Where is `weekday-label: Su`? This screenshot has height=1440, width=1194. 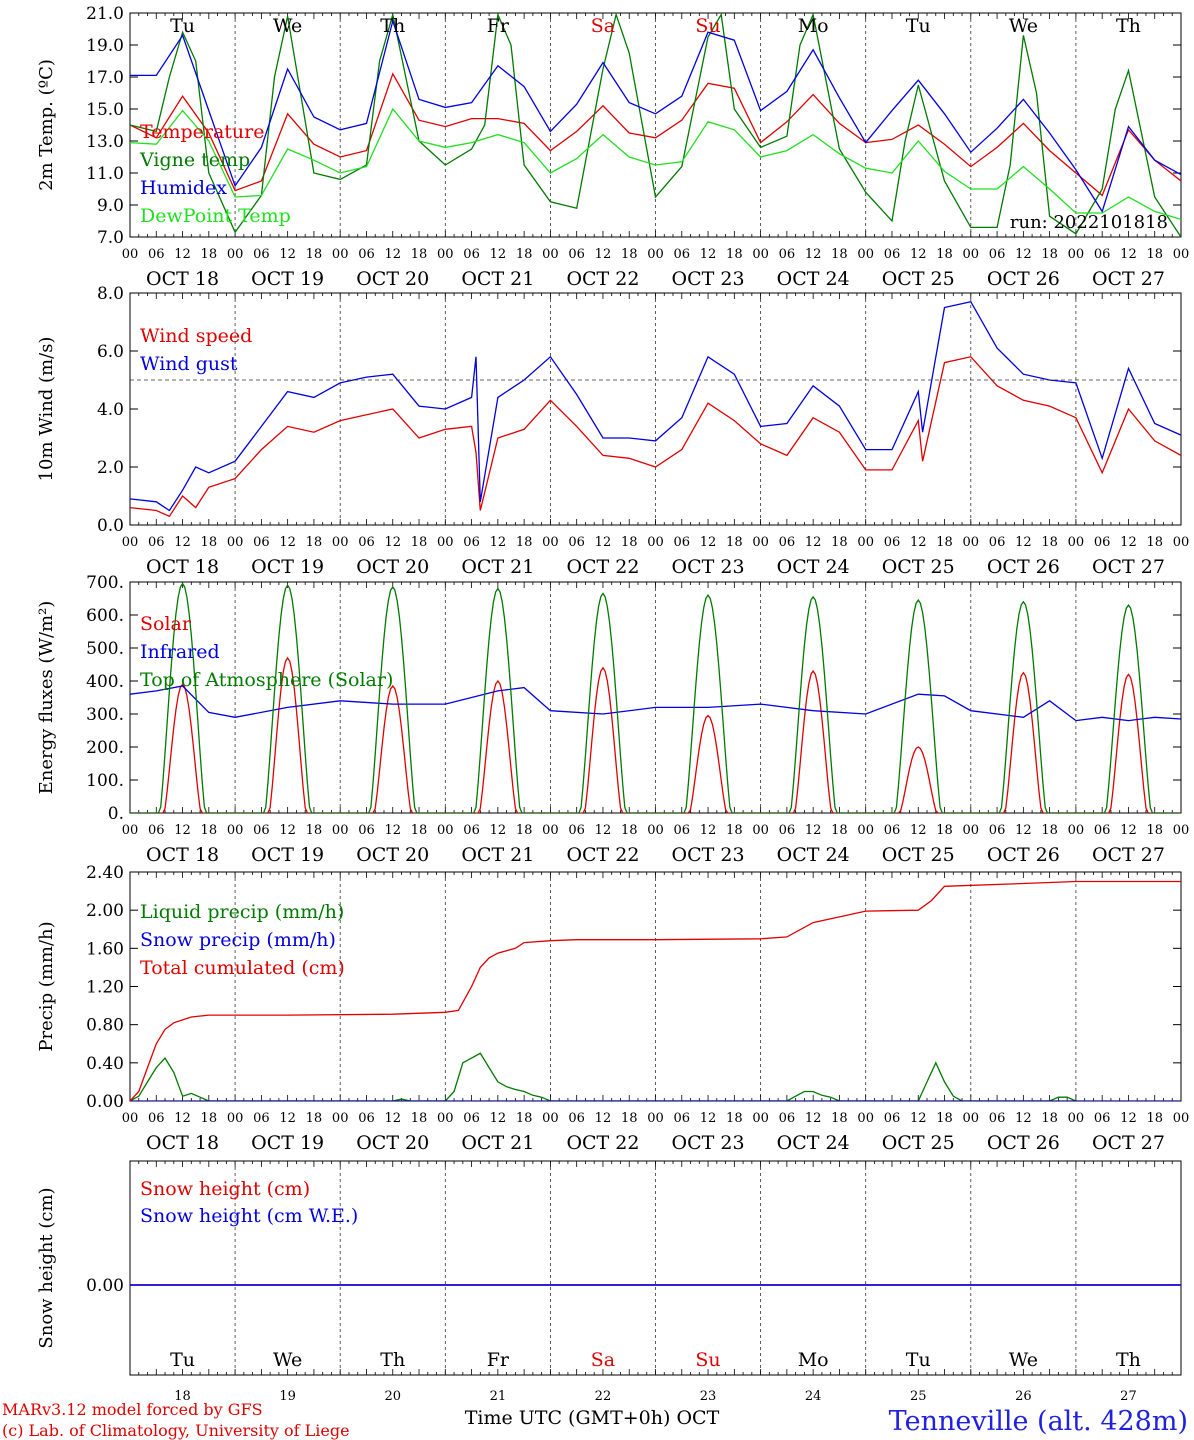 weekday-label: Su is located at coordinates (707, 26).